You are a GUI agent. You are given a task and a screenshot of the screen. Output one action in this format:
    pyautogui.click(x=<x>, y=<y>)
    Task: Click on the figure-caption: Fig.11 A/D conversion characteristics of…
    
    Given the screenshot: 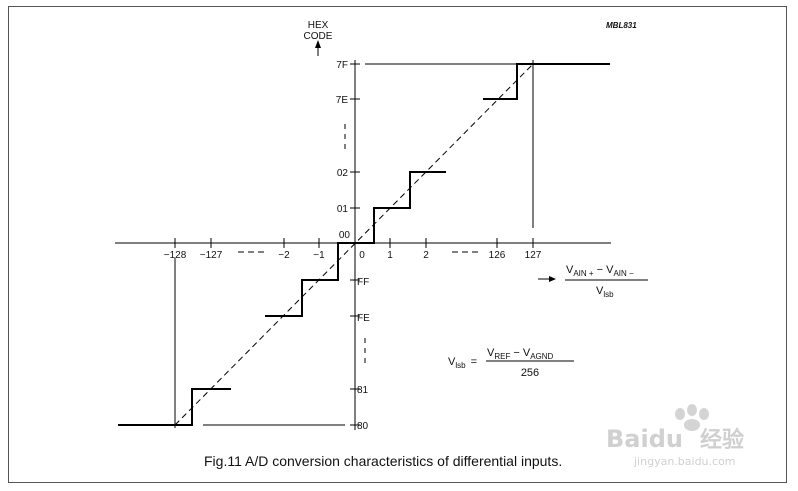 What is the action you would take?
    pyautogui.click(x=383, y=461)
    